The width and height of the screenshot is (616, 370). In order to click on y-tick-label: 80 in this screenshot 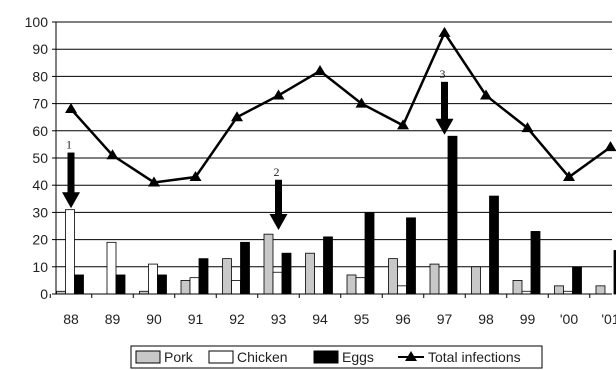, I will do `click(40, 76)`.